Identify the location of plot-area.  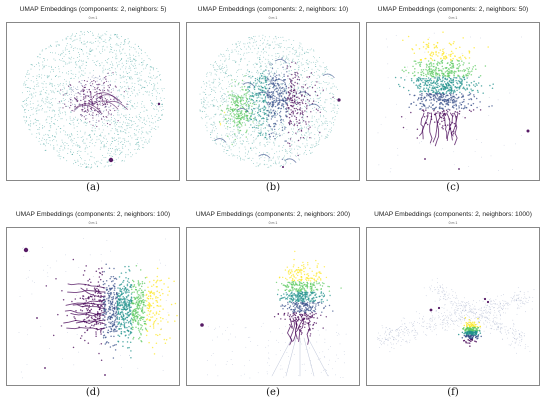
(93, 101).